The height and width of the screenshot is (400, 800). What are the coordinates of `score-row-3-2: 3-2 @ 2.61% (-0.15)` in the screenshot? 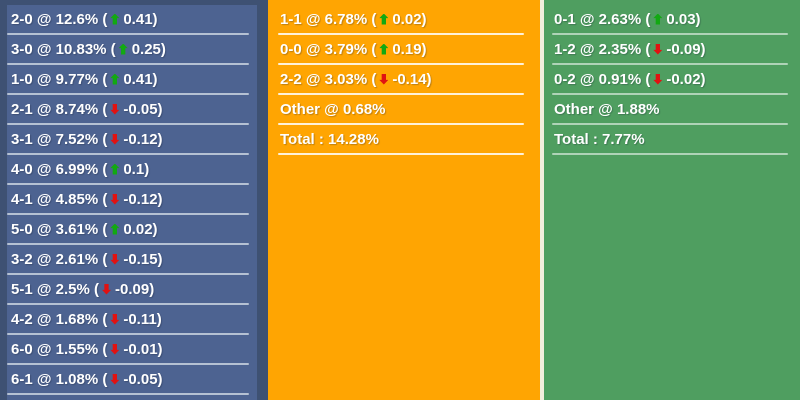 It's located at (87, 259).